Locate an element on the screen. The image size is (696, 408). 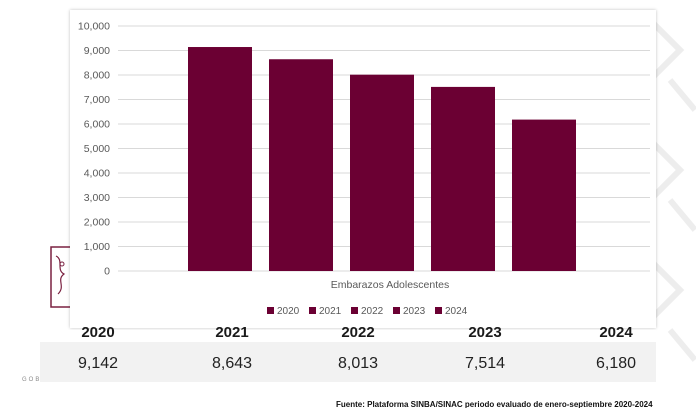
legend-swatch-2024 is located at coordinates (438, 310).